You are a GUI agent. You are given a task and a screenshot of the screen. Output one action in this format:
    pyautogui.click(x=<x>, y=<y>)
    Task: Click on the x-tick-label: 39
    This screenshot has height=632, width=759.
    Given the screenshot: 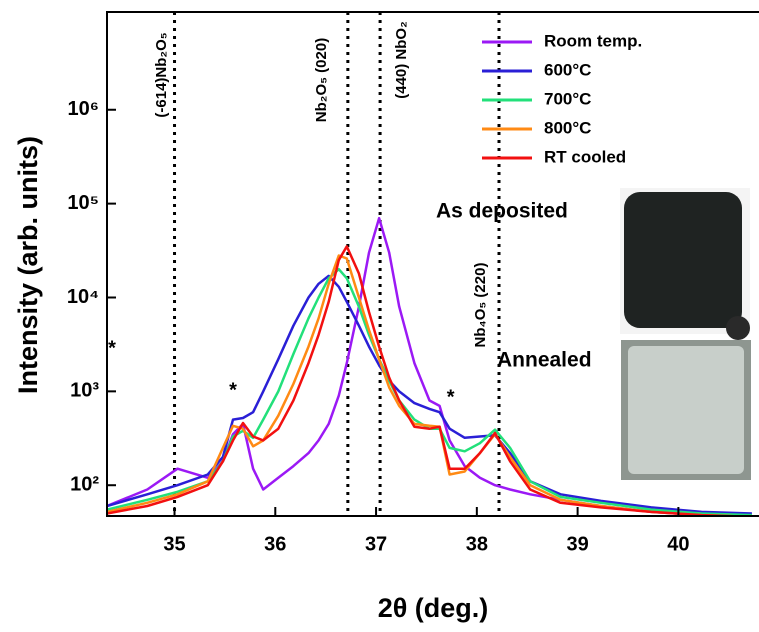 What is the action you would take?
    pyautogui.click(x=577, y=544)
    